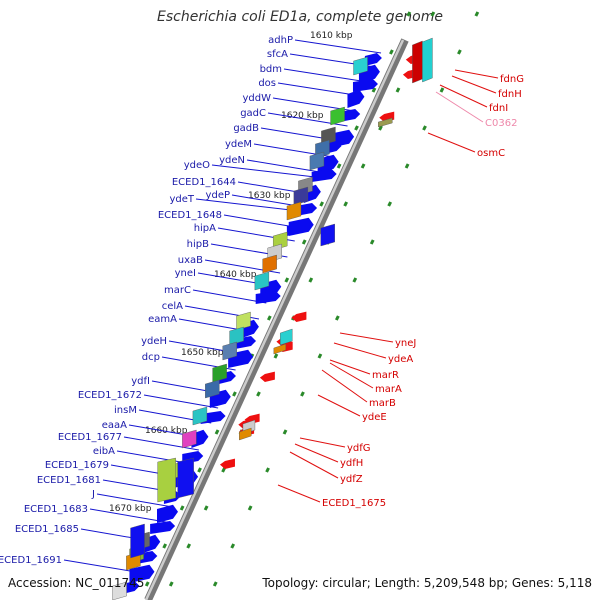 The width and height of the screenshot is (600, 600). Describe the element at coordinates (185, 273) in the screenshot. I see `gene-label-ynei: yneI` at that location.